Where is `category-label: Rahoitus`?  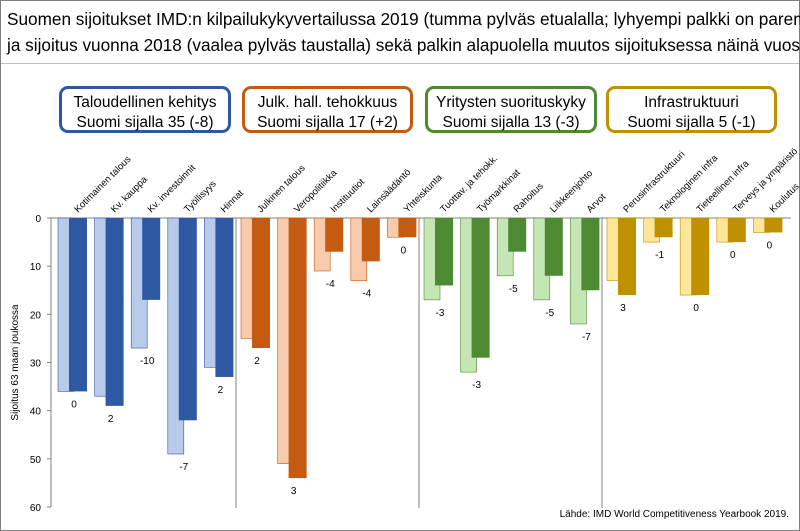 category-label: Rahoitus is located at coordinates (529, 198).